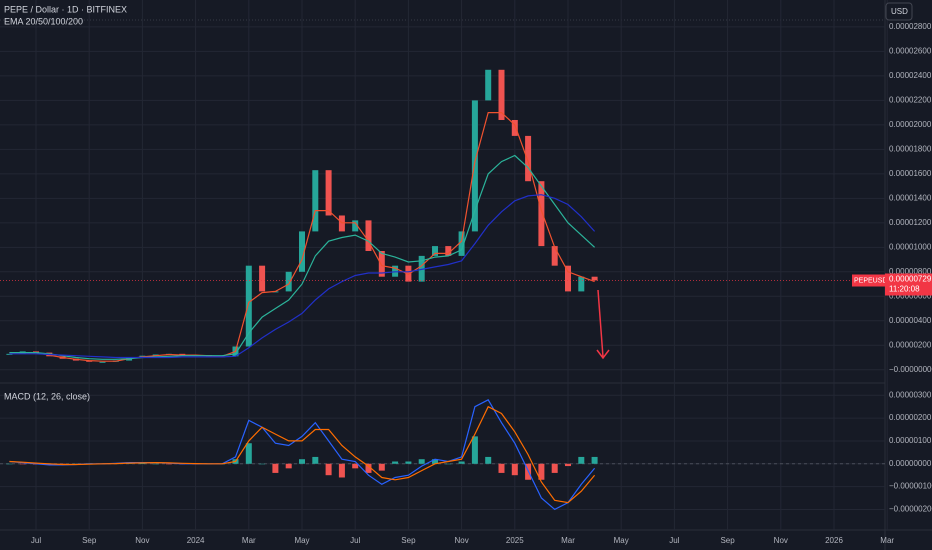 The height and width of the screenshot is (550, 932). Describe the element at coordinates (910, 246) in the screenshot. I see `y-tick-label: 0.00001000` at that location.